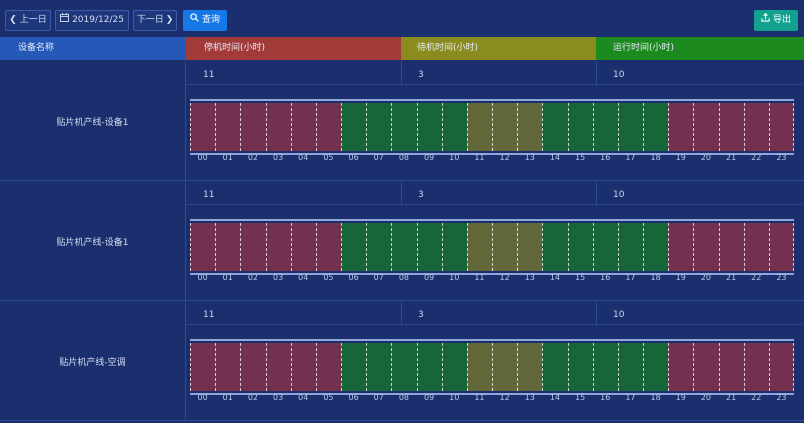 The image size is (804, 423). Describe the element at coordinates (303, 277) in the screenshot. I see `hour-label: 04` at that location.